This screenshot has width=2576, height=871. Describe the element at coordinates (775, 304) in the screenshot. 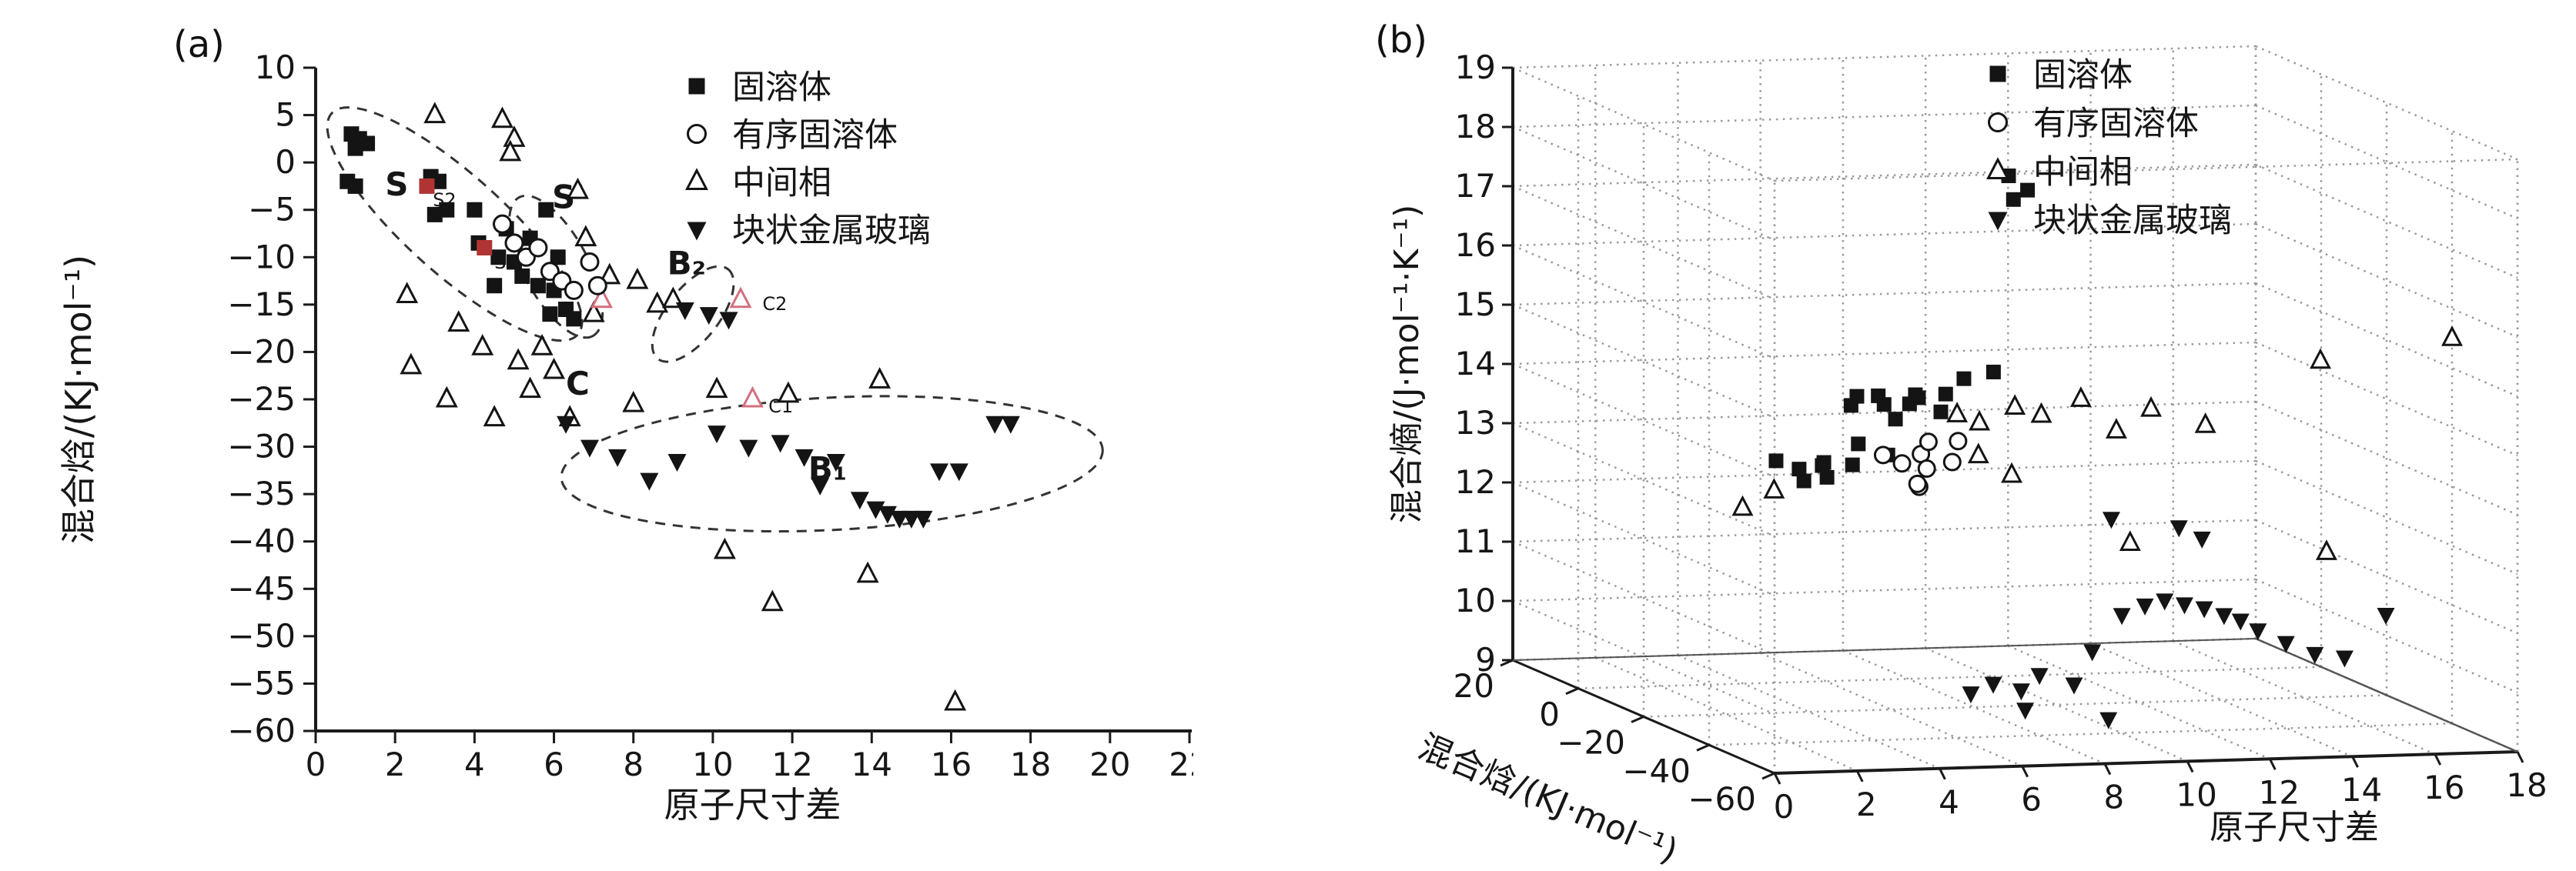

I see `annotation-label: C2` at that location.